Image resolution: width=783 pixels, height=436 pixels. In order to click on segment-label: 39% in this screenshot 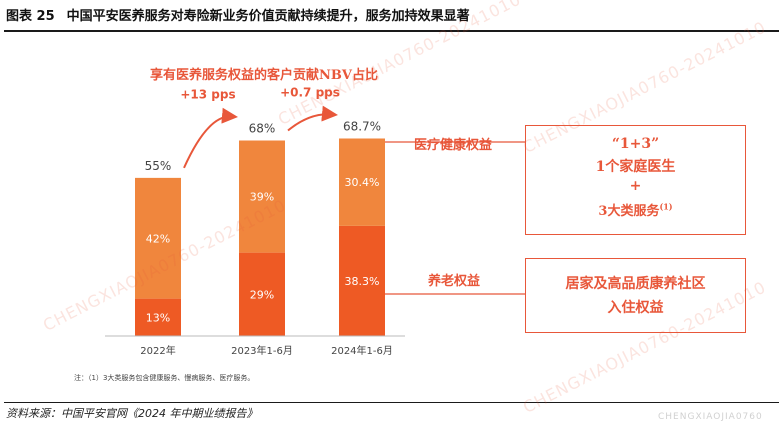, I will do `click(262, 197)`.